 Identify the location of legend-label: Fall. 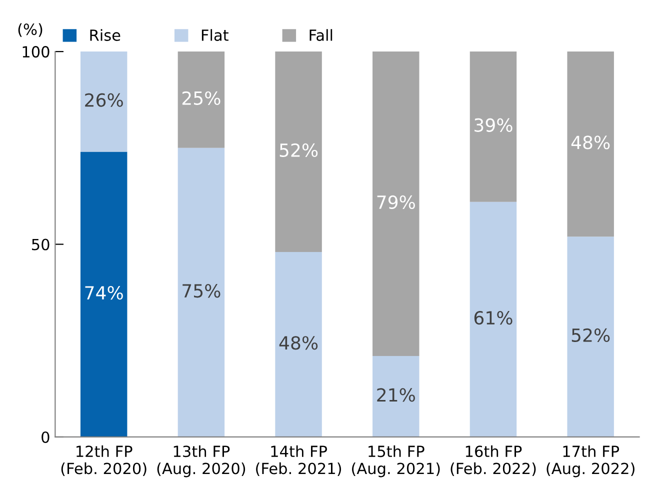
(321, 35).